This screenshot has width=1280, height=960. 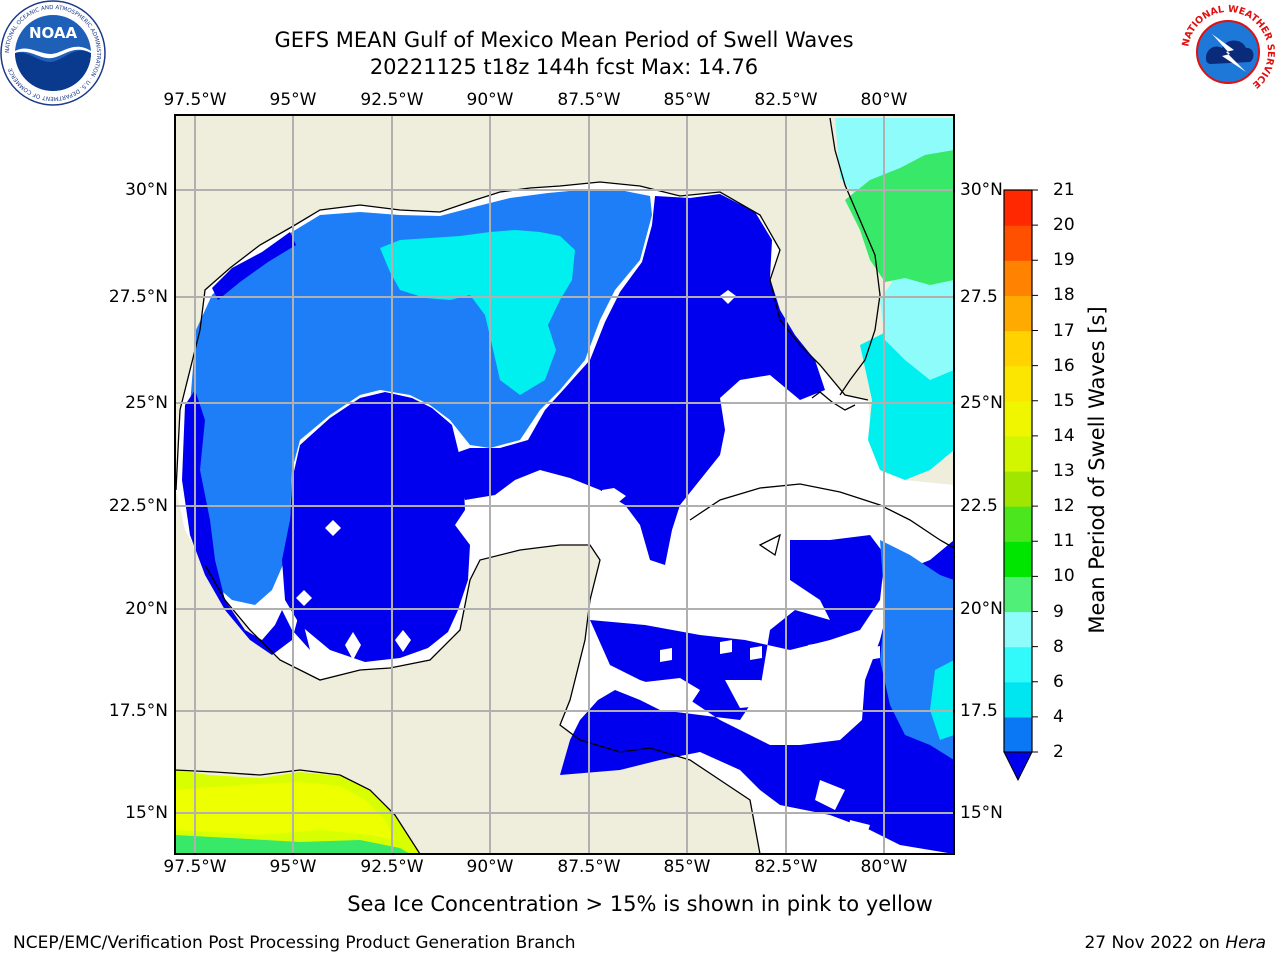 What do you see at coordinates (477, 312) in the screenshot?
I see `swell-cyan-central` at bounding box center [477, 312].